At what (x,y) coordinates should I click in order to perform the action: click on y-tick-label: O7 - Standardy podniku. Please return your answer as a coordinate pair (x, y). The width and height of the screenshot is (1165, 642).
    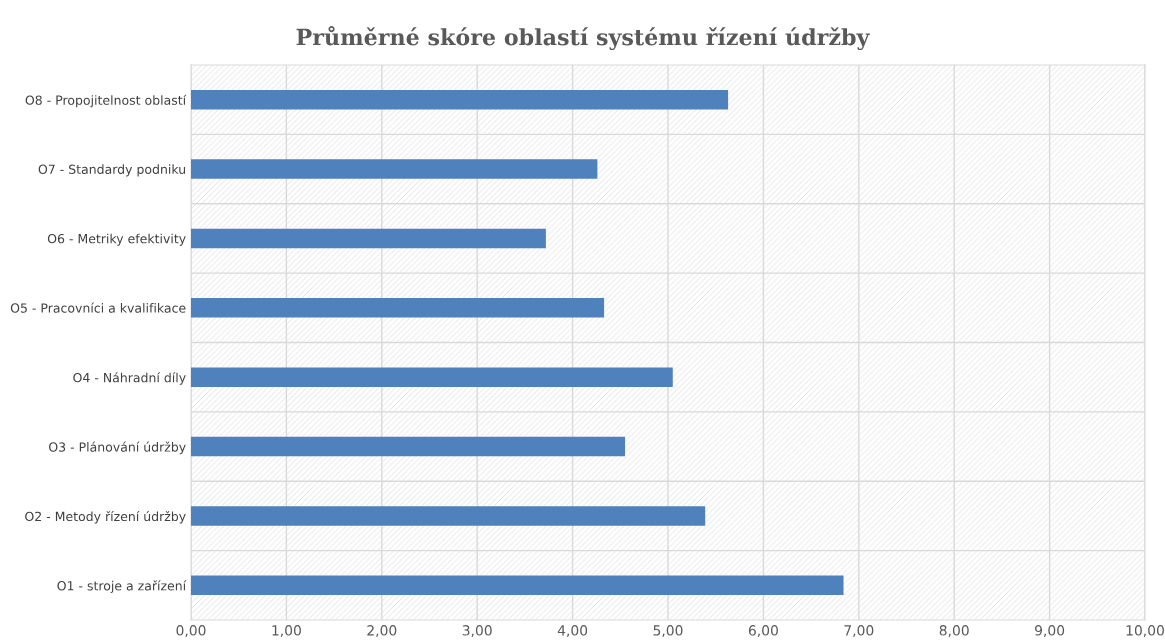
    Looking at the image, I should click on (111, 170).